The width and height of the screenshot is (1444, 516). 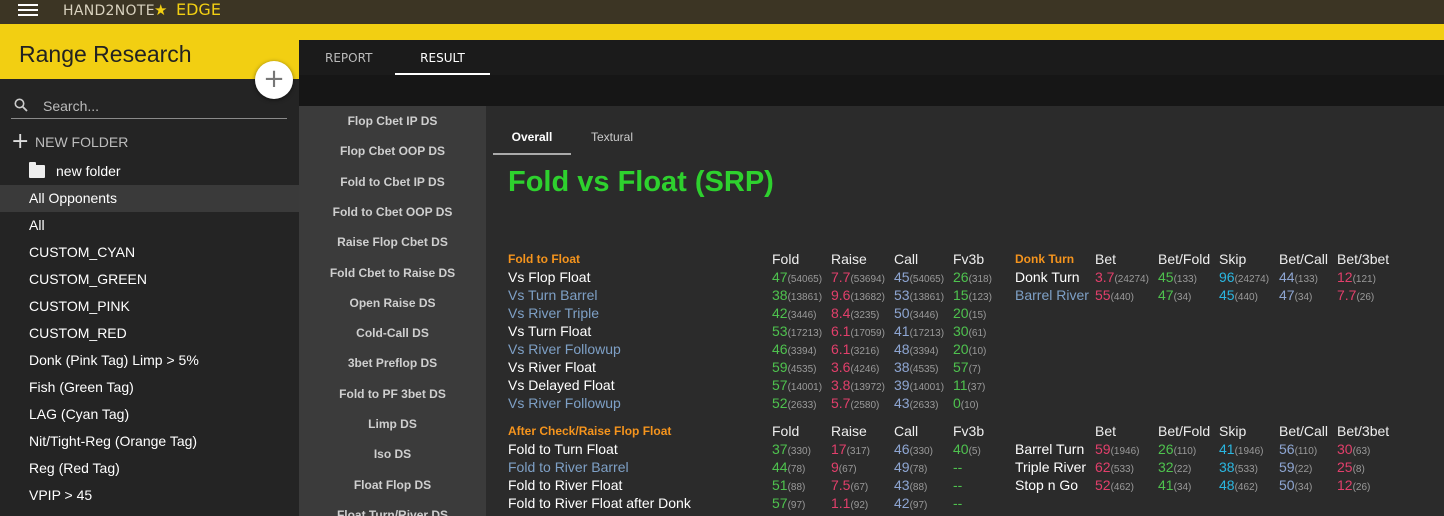 What do you see at coordinates (392, 181) in the screenshot?
I see `nav-item: Fold to Cbet IP DS` at bounding box center [392, 181].